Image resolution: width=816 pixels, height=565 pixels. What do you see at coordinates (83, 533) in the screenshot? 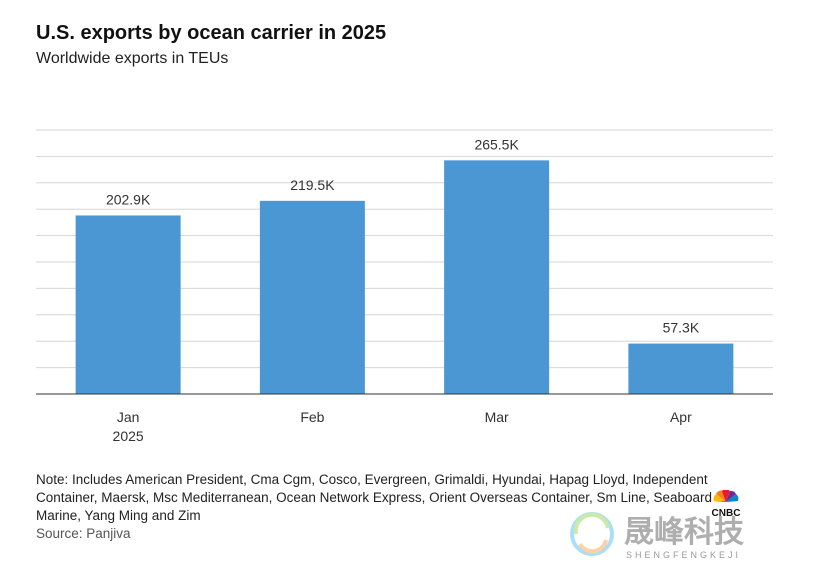
I see `source-line: Source: Panjiva` at bounding box center [83, 533].